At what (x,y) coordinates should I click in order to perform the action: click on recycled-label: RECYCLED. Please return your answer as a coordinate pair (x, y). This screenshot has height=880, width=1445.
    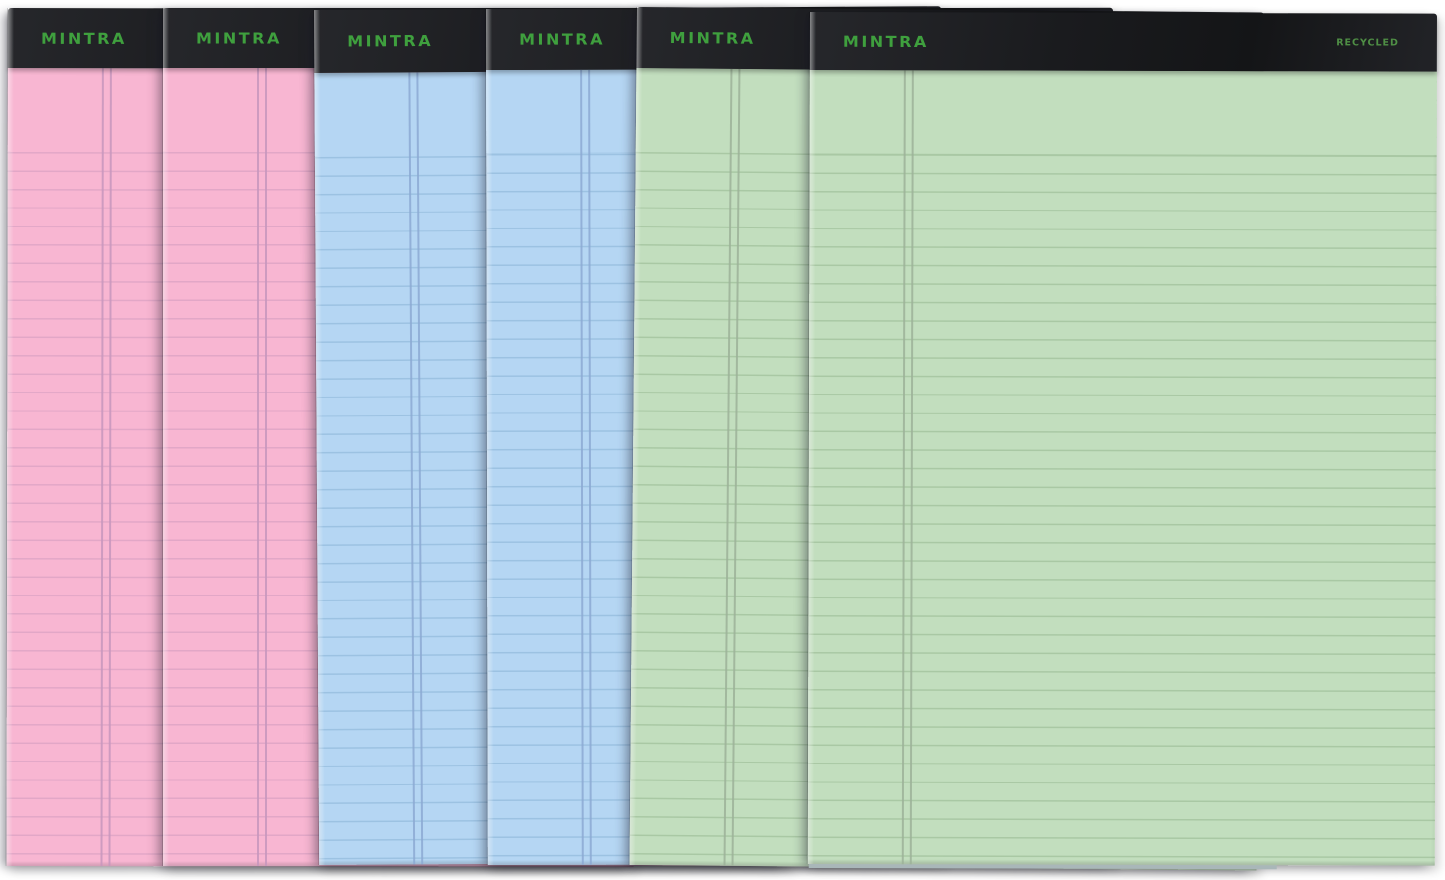
    Looking at the image, I should click on (1367, 42).